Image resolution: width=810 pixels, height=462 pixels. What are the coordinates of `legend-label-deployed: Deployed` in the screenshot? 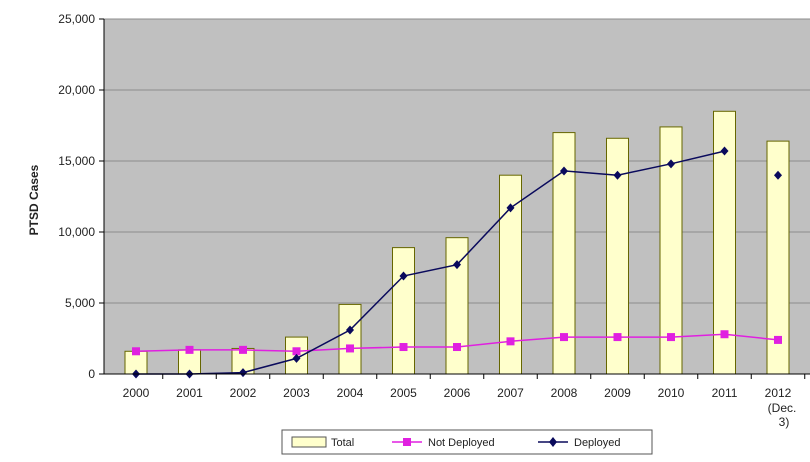 It's located at (597, 443).